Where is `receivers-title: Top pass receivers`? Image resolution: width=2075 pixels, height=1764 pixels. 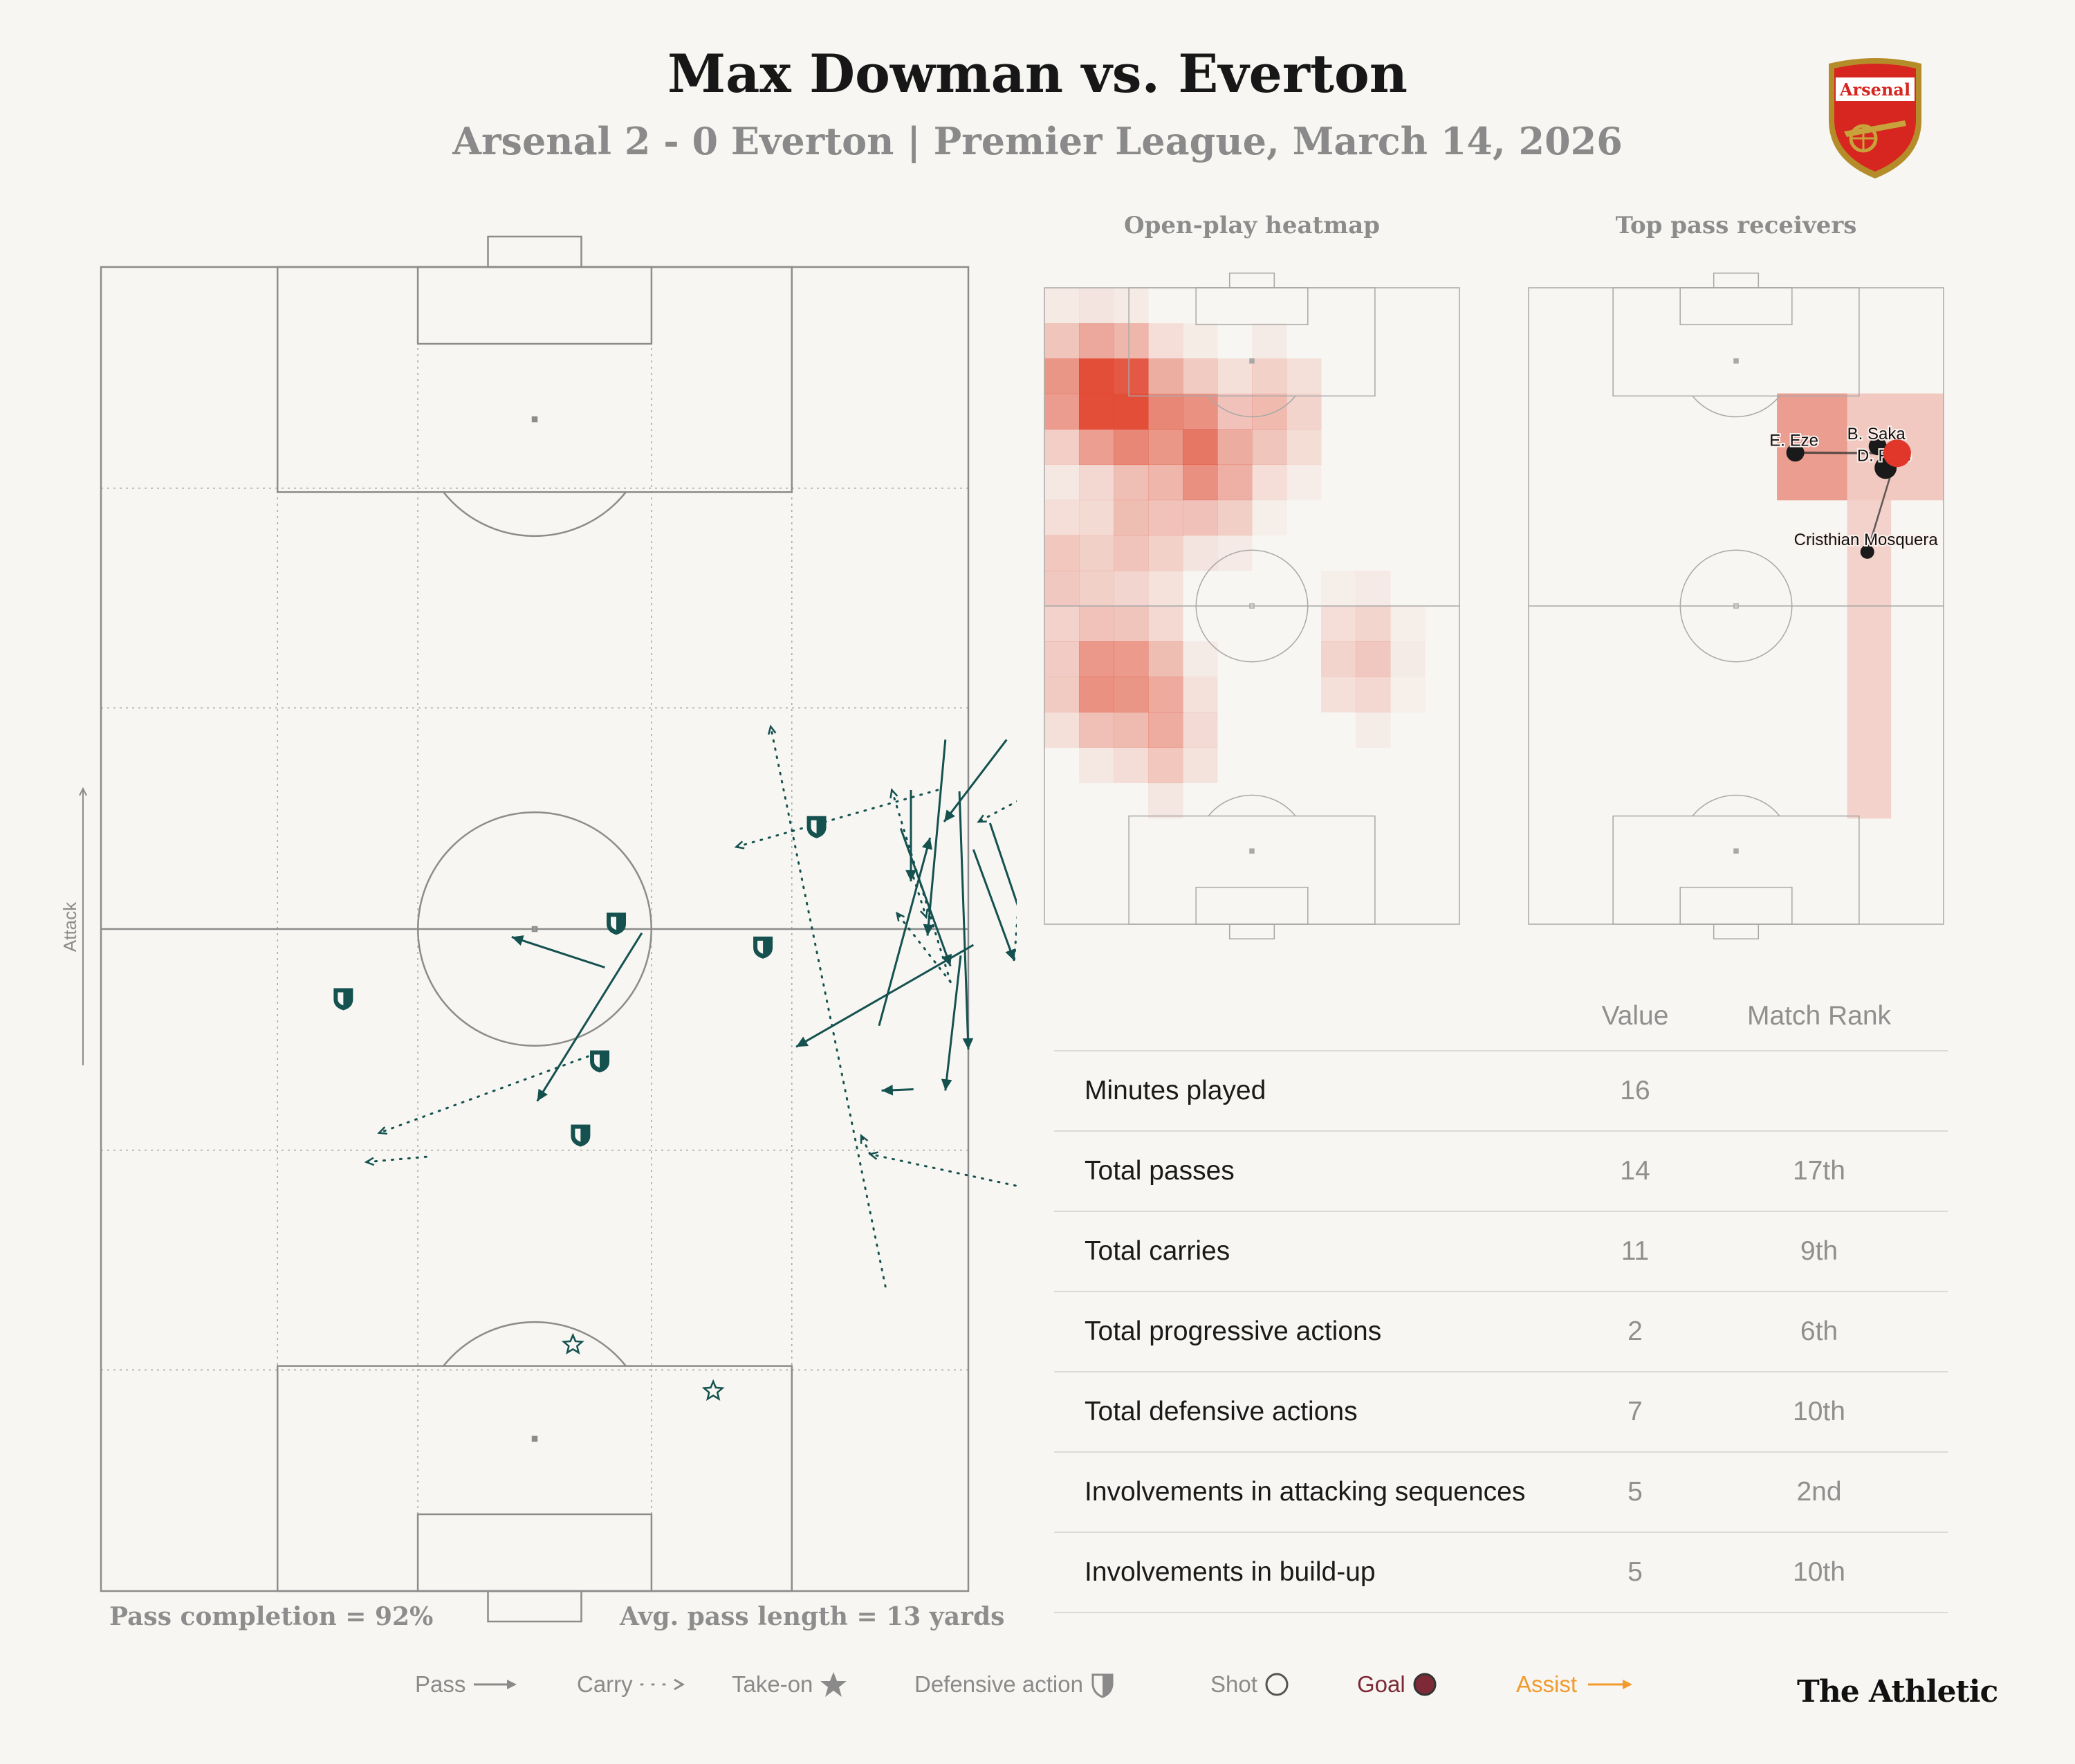 receivers-title: Top pass receivers is located at coordinates (1736, 225).